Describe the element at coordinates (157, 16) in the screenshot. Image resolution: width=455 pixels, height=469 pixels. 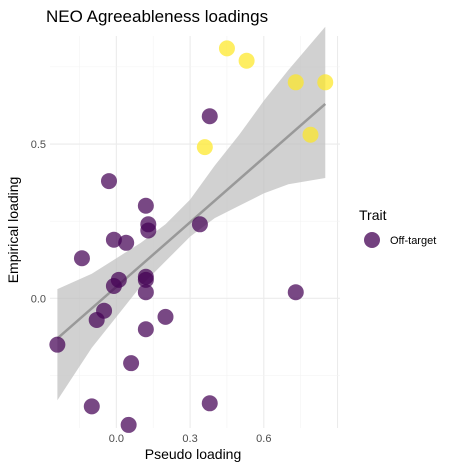
I see `chart-title: NEO Agreeableness loadings` at that location.